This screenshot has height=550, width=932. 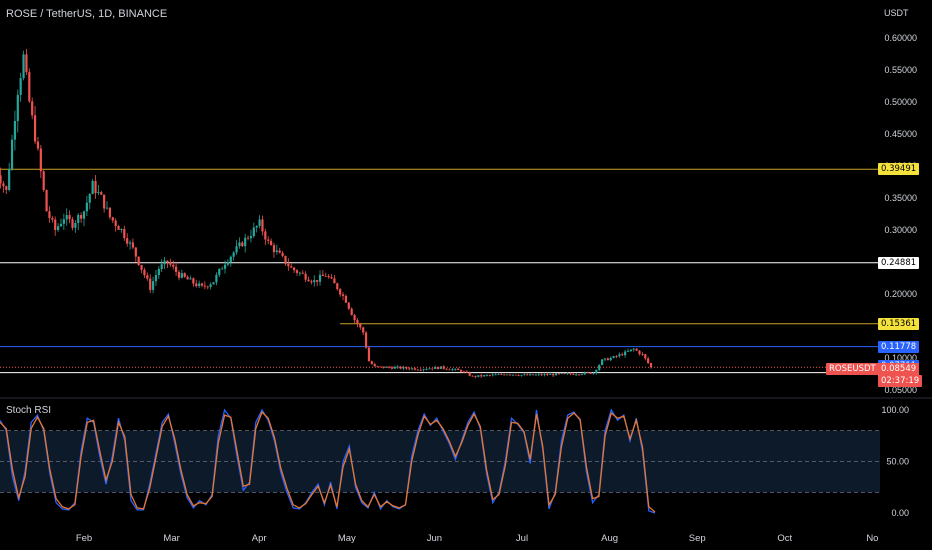 What do you see at coordinates (347, 538) in the screenshot?
I see `time-tick-label: May` at bounding box center [347, 538].